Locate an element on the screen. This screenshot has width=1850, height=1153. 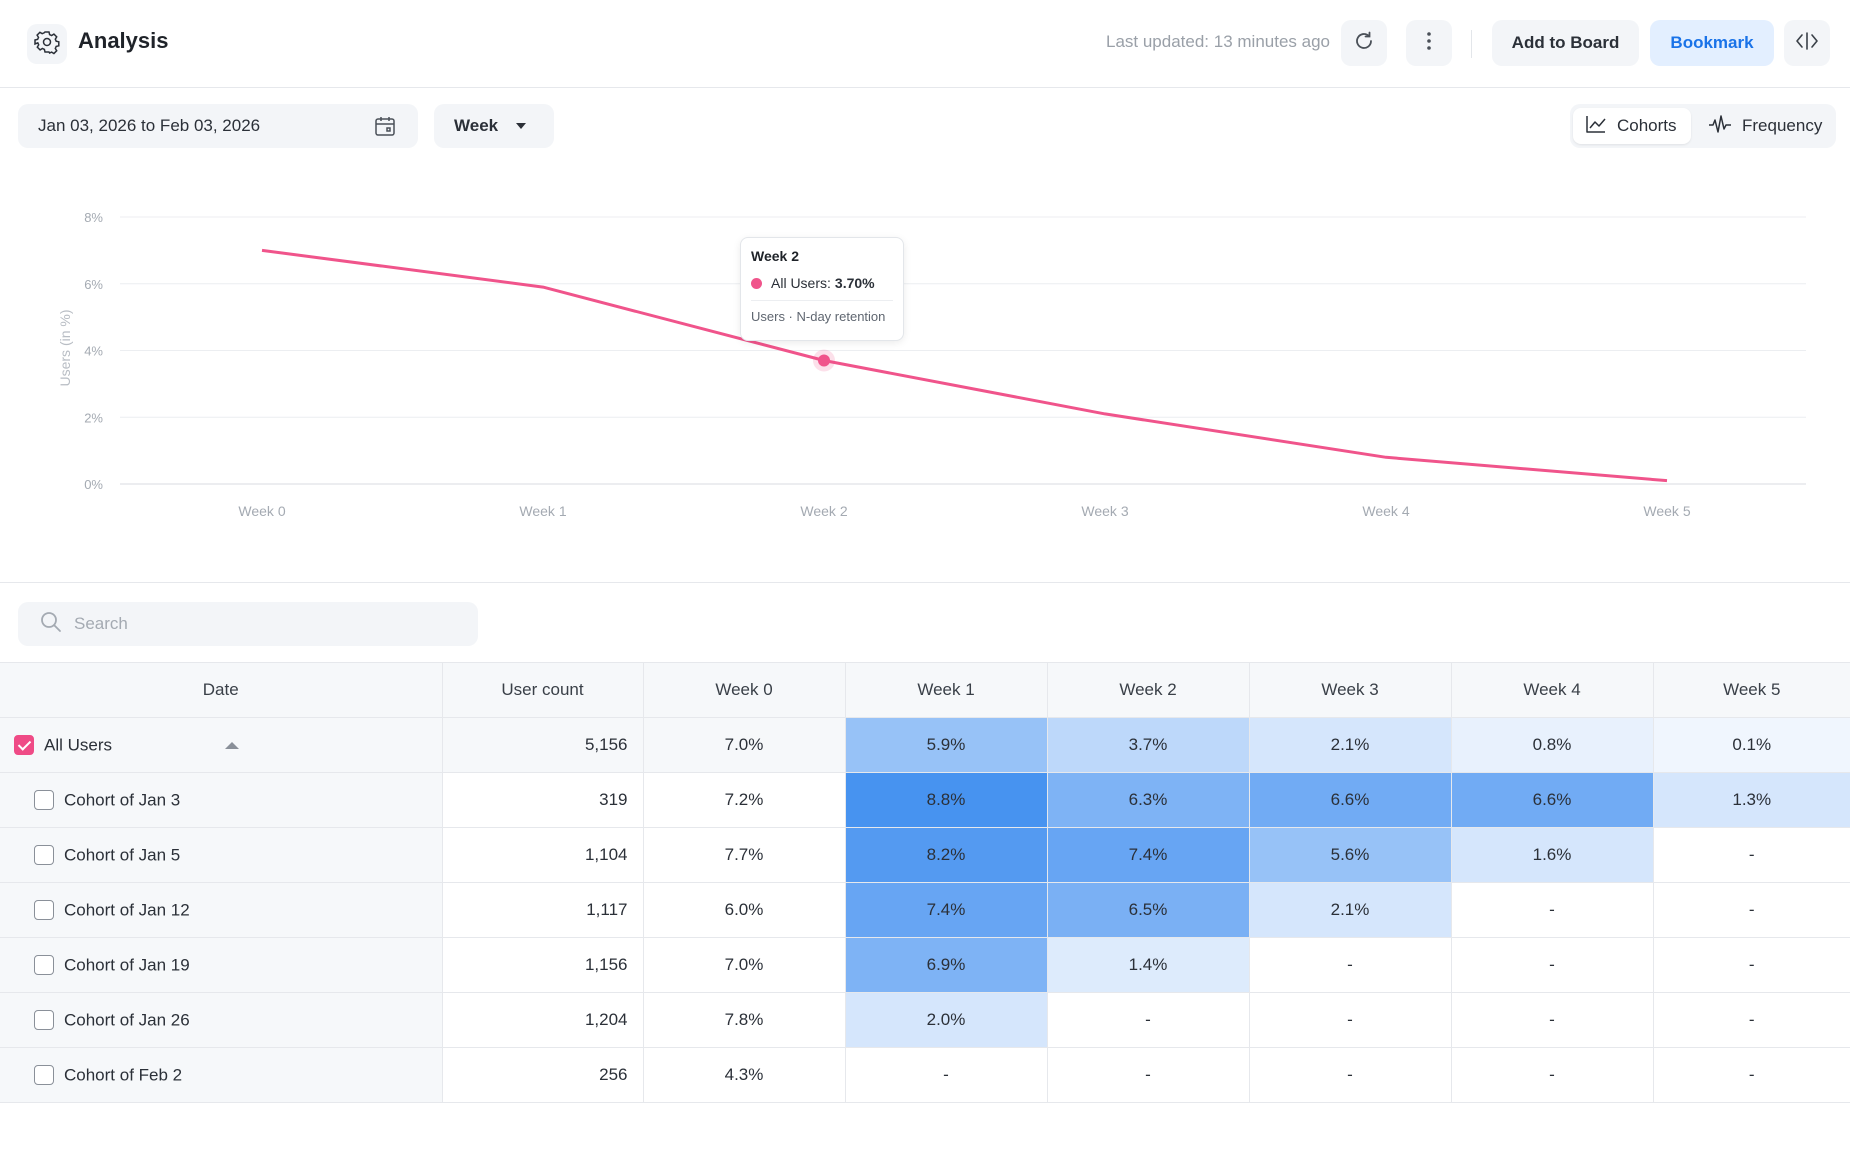
column-header-week-1: Week 1 is located at coordinates (946, 690).